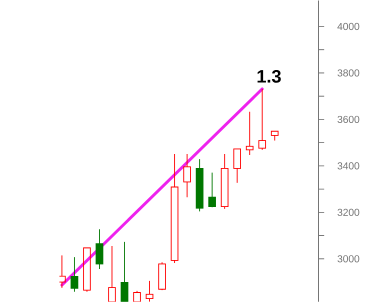 The image size is (381, 302). I want to click on y-tick-label: 4000, so click(348, 26).